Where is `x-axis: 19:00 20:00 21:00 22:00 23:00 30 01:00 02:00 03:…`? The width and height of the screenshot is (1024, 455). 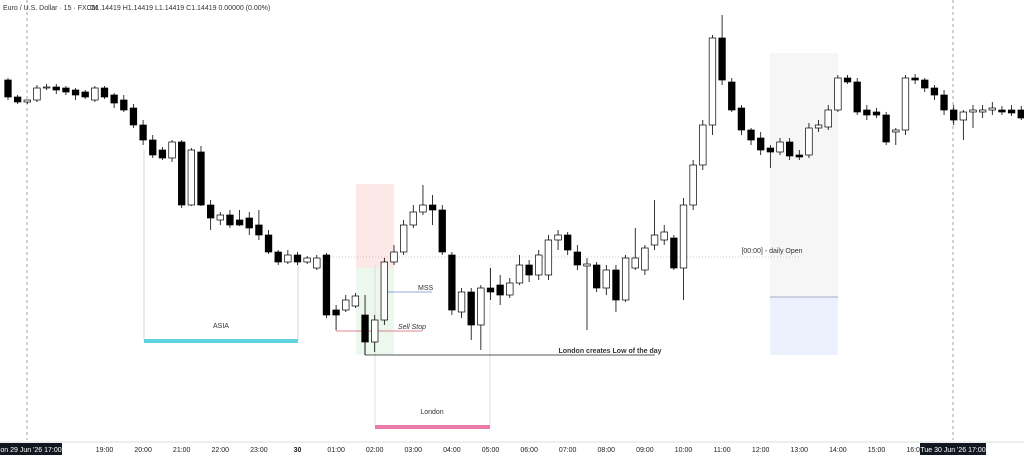
x-axis: 19:00 20:00 21:00 22:00 23:00 30 01:00 02:00 03:… is located at coordinates (510, 450).